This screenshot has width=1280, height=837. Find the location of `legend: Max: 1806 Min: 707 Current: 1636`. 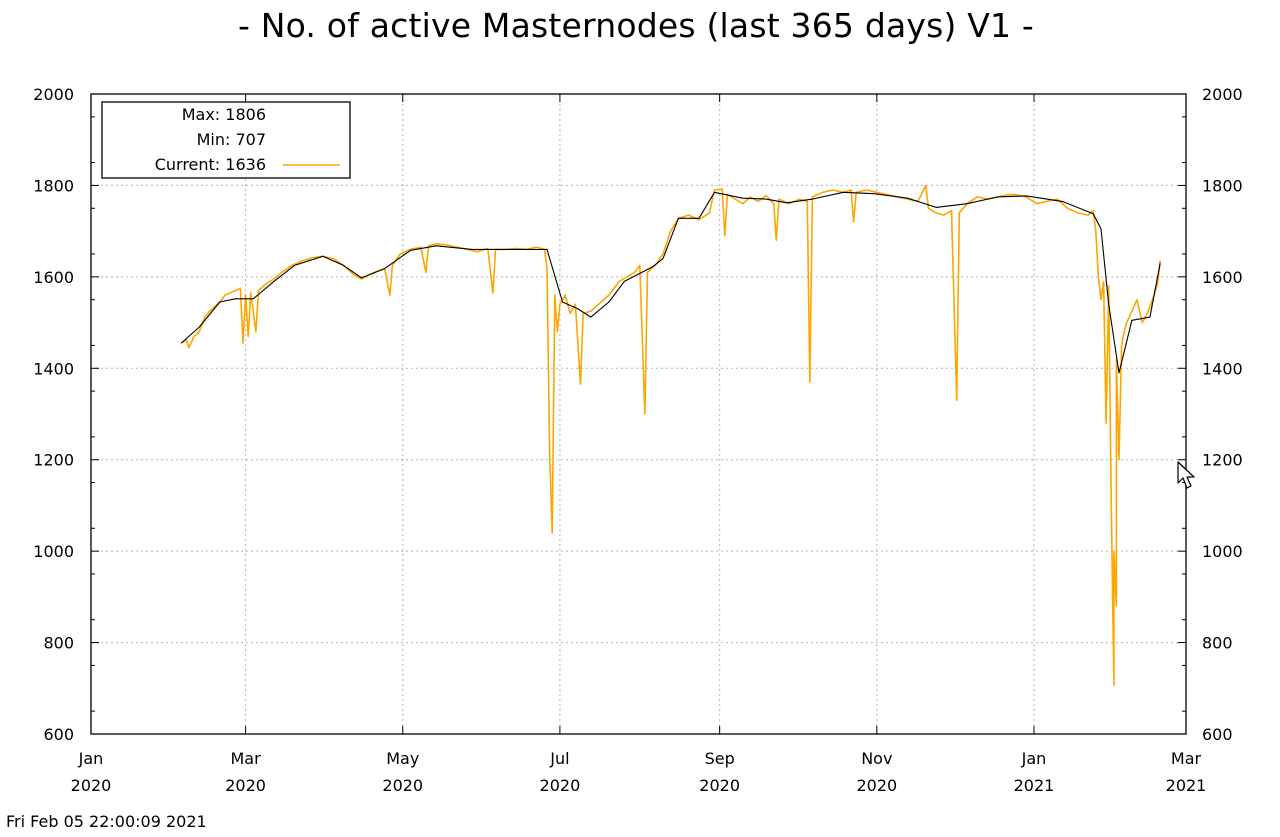

legend: Max: 1806 Min: 707 Current: 1636 is located at coordinates (226, 140).